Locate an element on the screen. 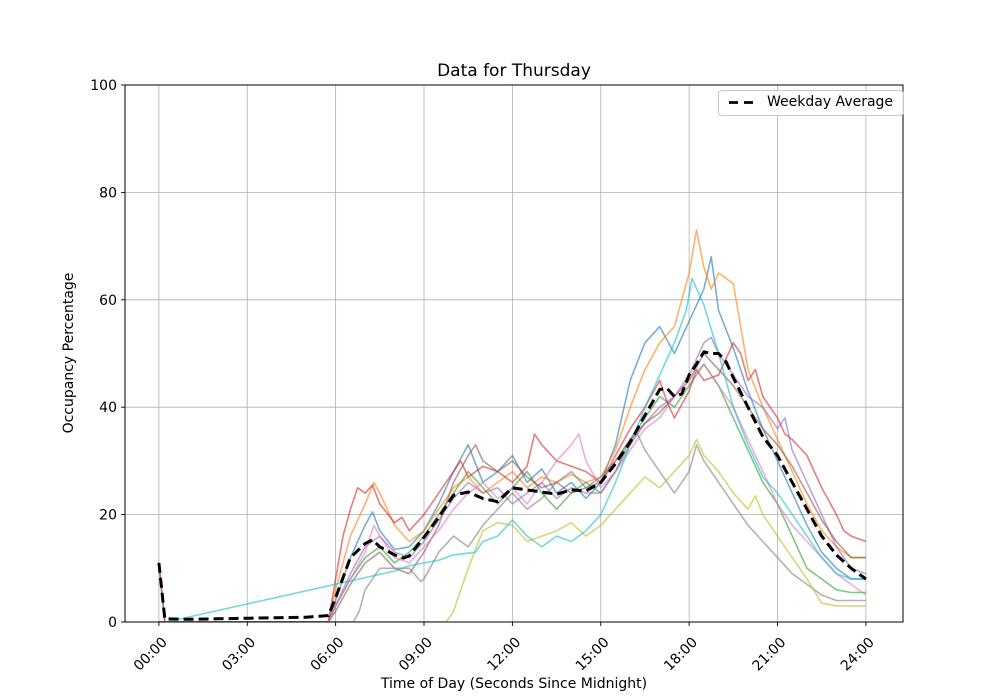 Image resolution: width=1000 pixels, height=700 pixels. x-tick-label: 24:00 is located at coordinates (858, 655).